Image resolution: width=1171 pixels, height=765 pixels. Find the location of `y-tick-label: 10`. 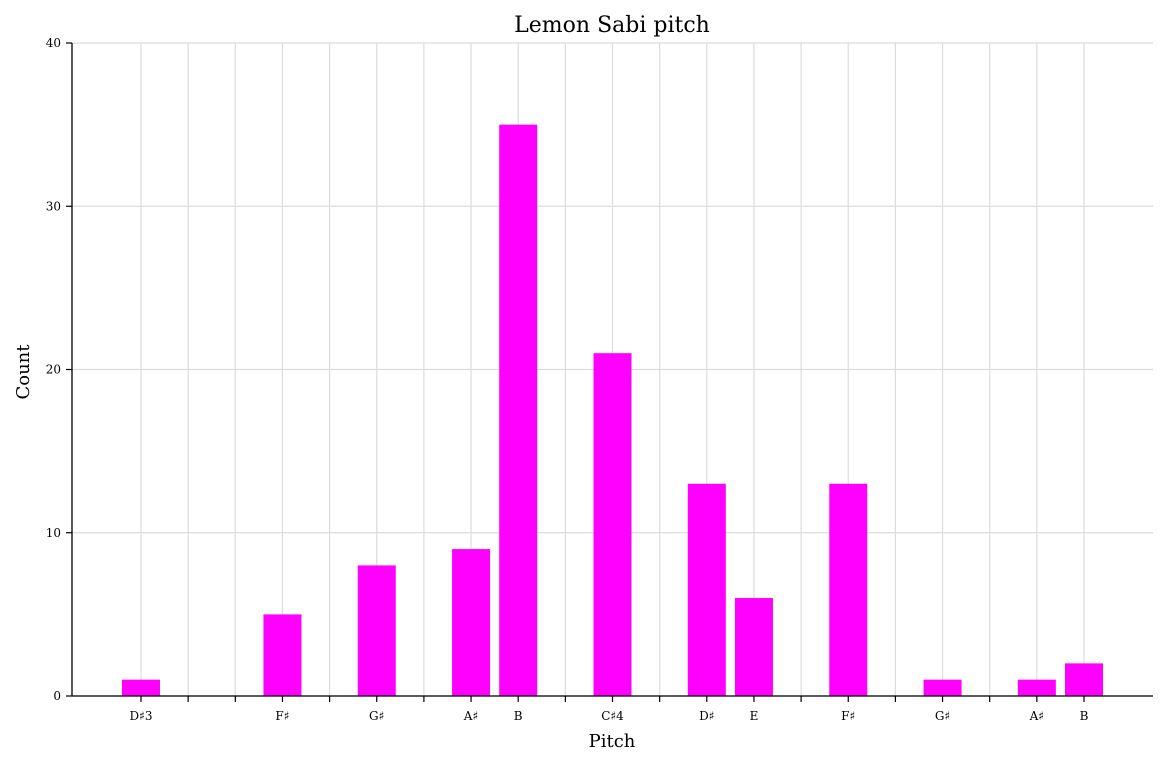

y-tick-label: 10 is located at coordinates (53, 533).